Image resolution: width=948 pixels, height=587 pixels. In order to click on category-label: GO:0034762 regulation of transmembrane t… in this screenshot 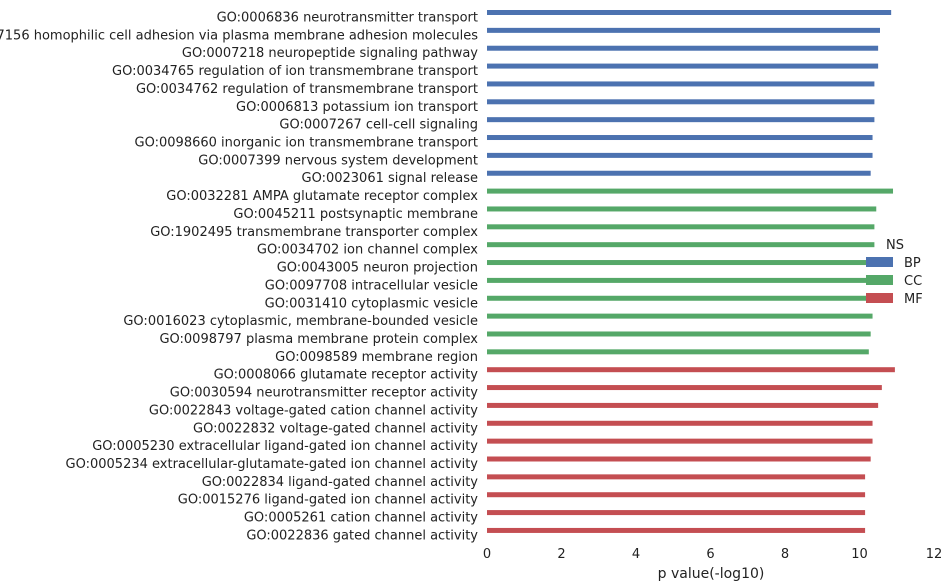, I will do `click(307, 89)`.